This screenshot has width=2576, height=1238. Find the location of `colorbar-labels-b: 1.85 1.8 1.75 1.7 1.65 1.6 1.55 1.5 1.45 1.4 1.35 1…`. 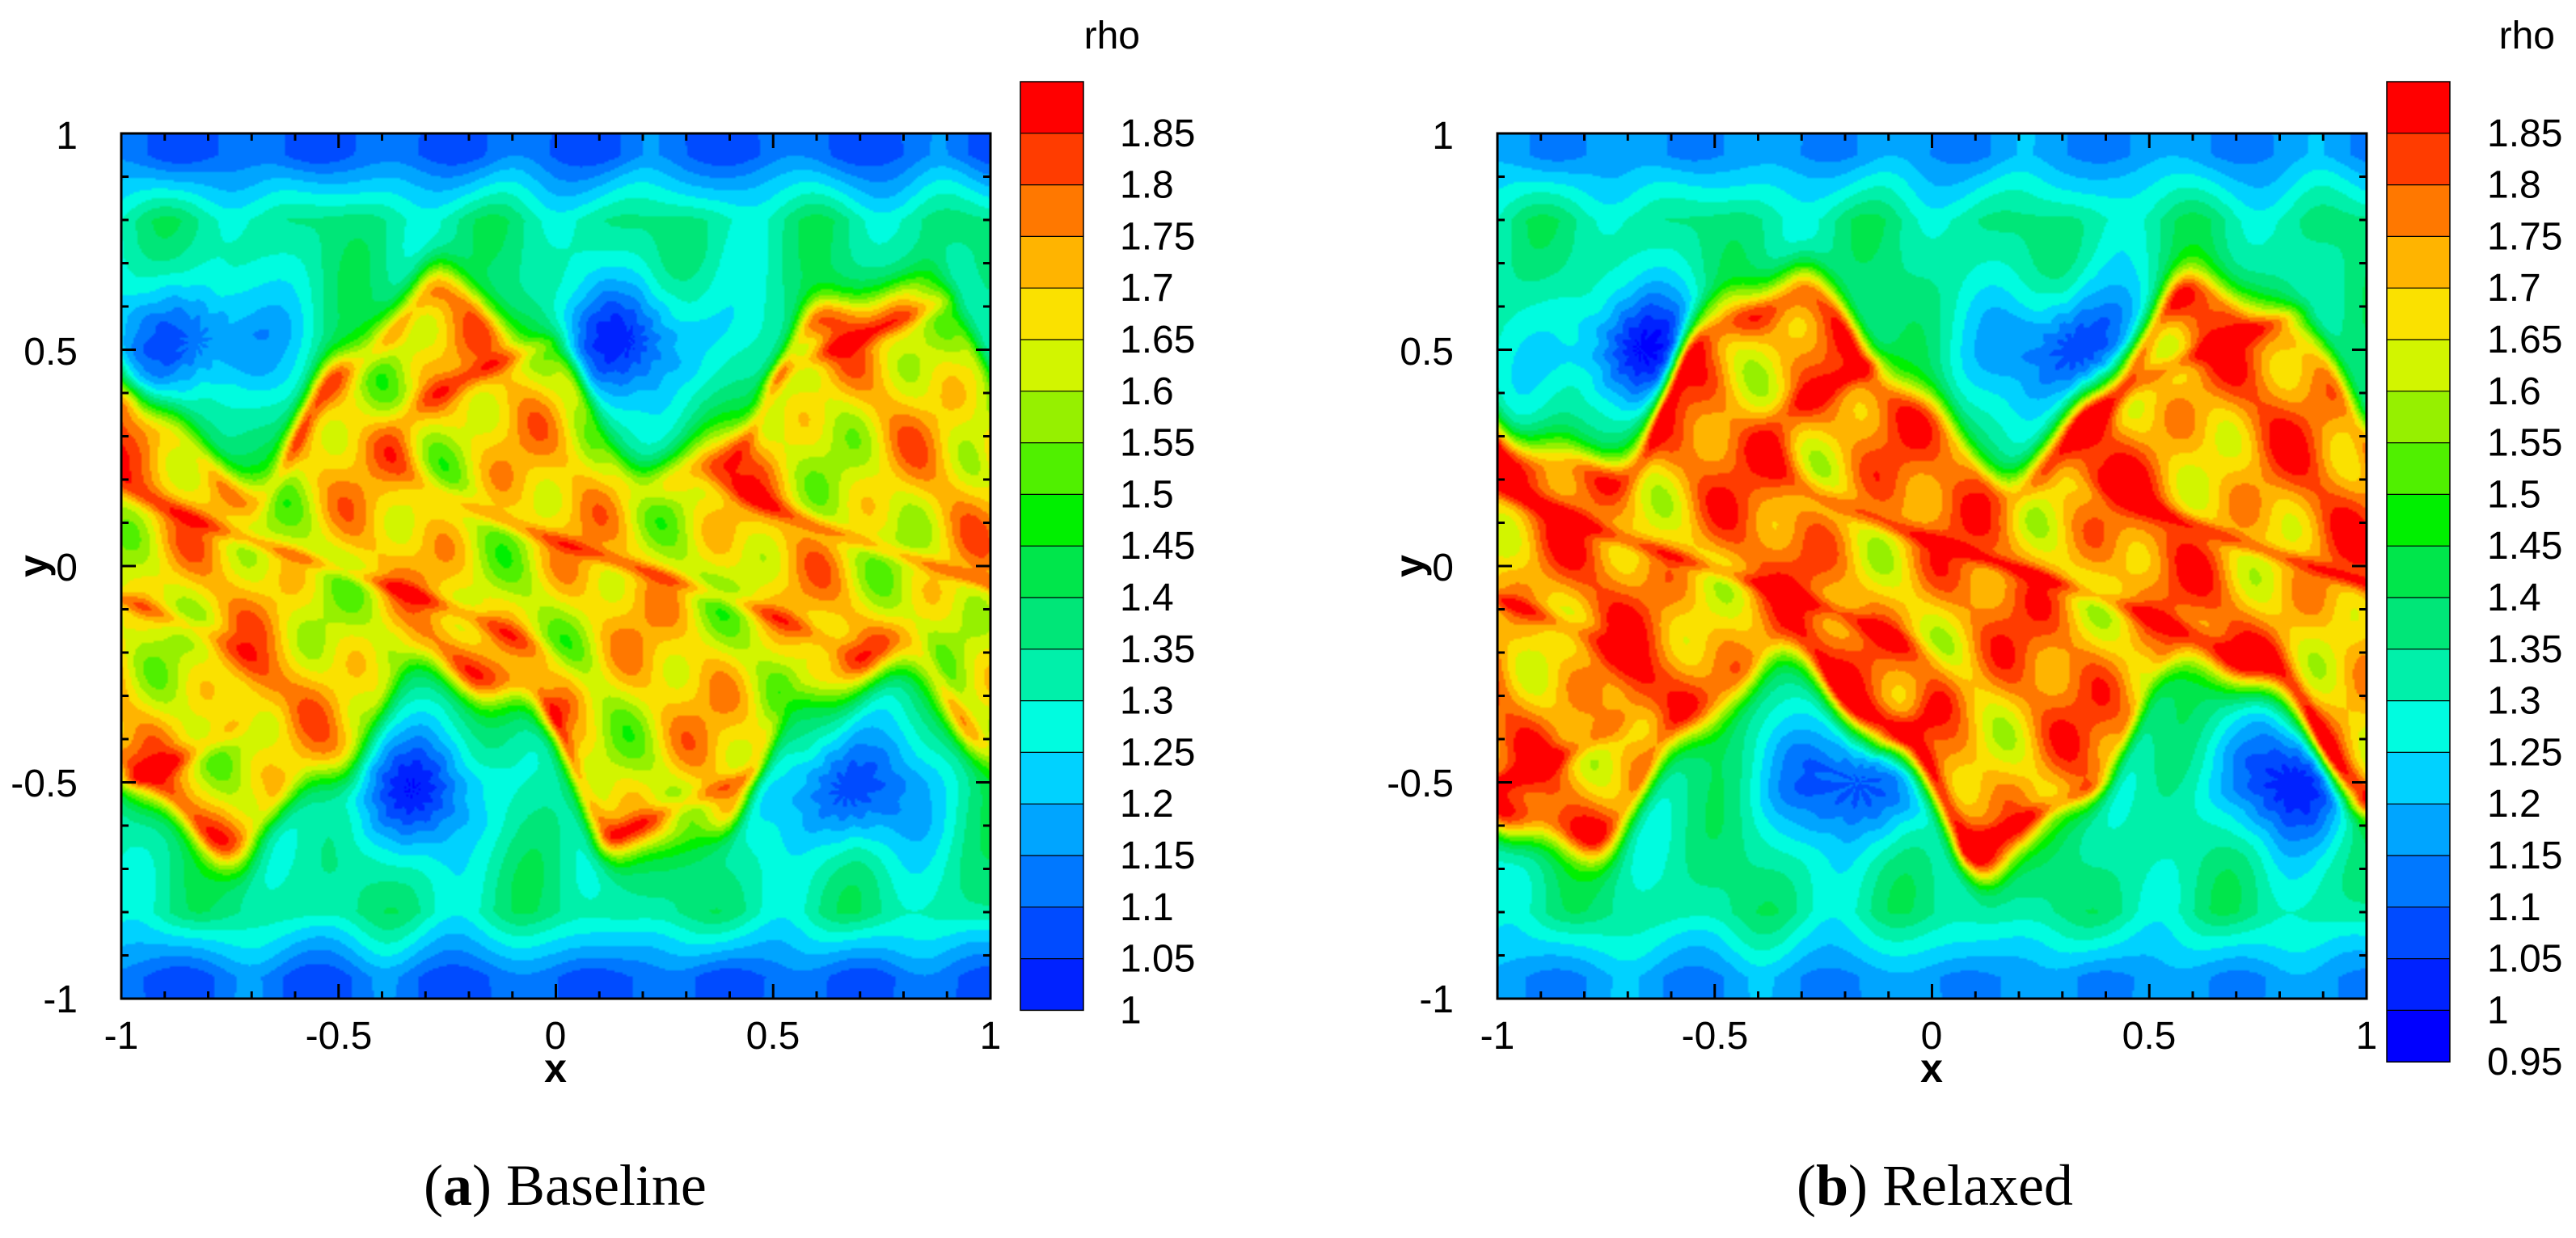

colorbar-labels-b: 1.85 1.8 1.75 1.7 1.65 1.6 1.55 1.5 1.45 1.4 1.35 1… is located at coordinates (2524, 598).